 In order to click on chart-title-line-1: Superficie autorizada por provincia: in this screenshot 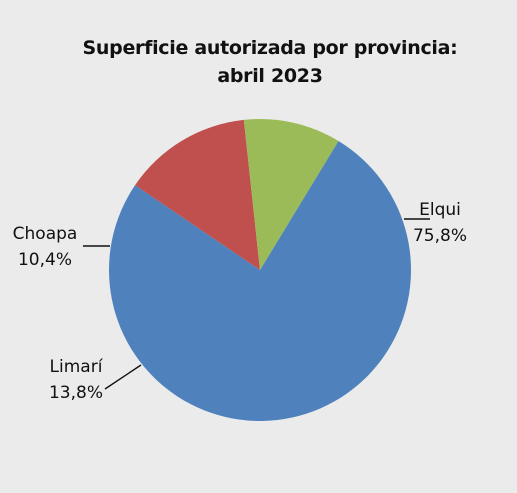, I will do `click(270, 48)`.